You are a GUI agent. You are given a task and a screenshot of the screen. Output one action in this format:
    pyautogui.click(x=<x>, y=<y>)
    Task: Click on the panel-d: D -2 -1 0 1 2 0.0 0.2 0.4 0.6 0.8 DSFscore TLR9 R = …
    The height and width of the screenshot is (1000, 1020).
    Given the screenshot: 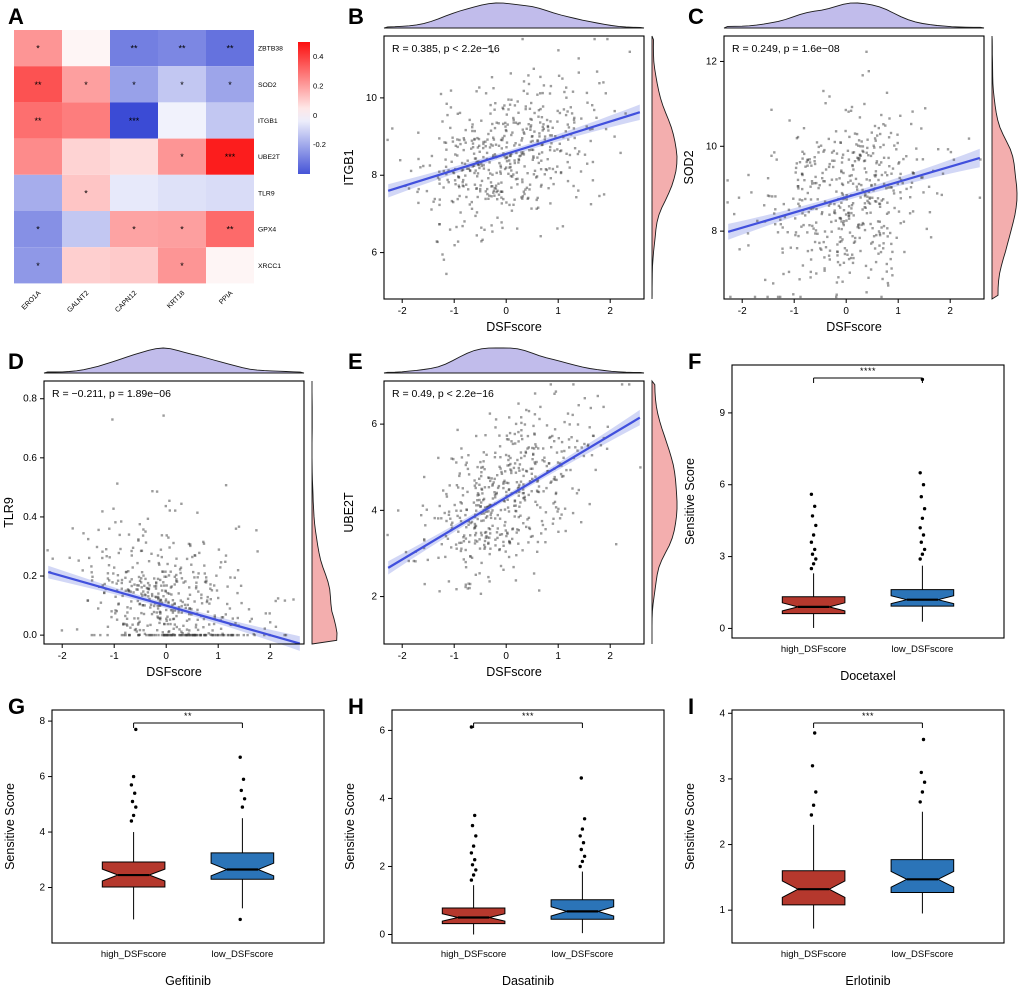 What is the action you would take?
    pyautogui.click(x=170, y=517)
    